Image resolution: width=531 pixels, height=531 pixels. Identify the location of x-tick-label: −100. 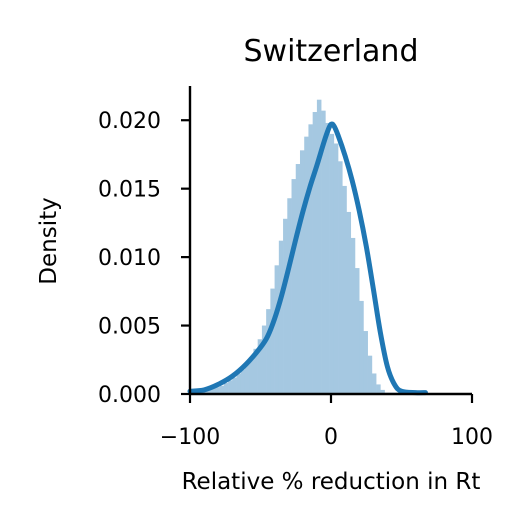
(190, 437).